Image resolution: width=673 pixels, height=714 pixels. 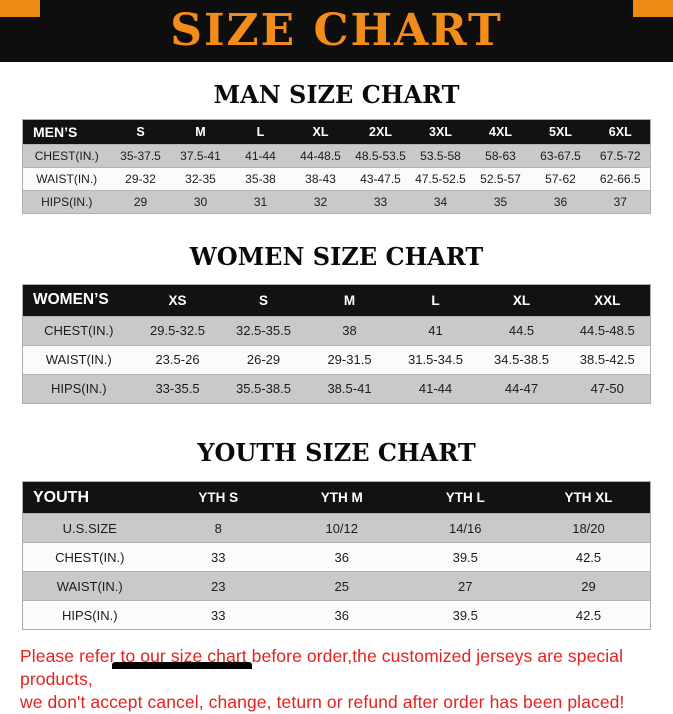 What do you see at coordinates (380, 179) in the screenshot?
I see `value-cell: 43-47.5` at bounding box center [380, 179].